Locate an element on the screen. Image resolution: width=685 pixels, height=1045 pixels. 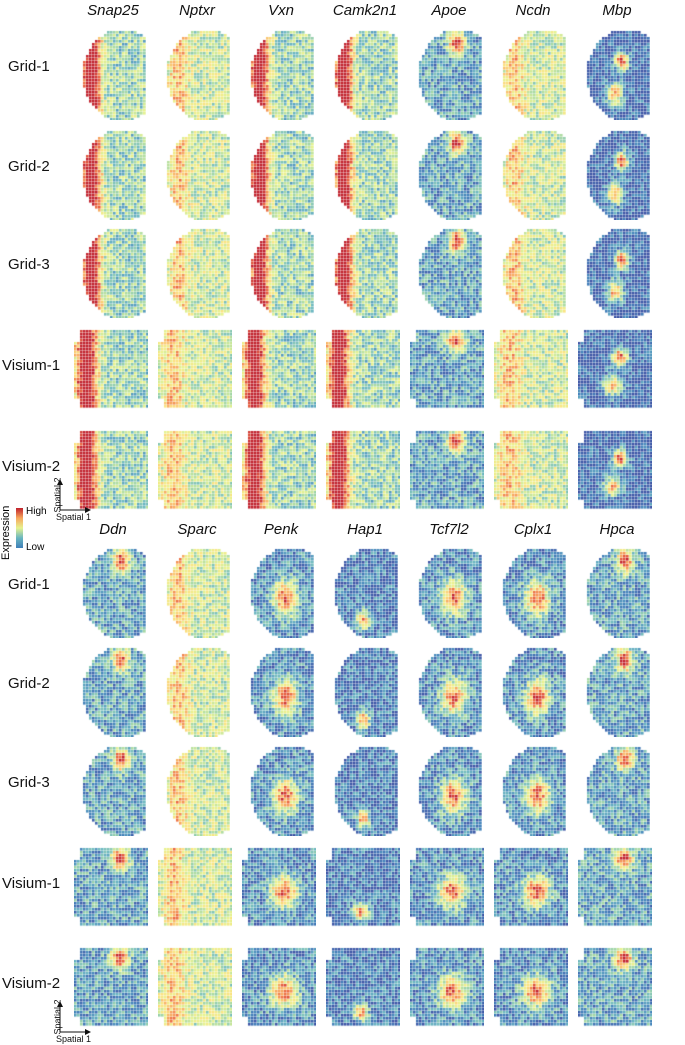
legend-gradient is located at coordinates (19, 528).